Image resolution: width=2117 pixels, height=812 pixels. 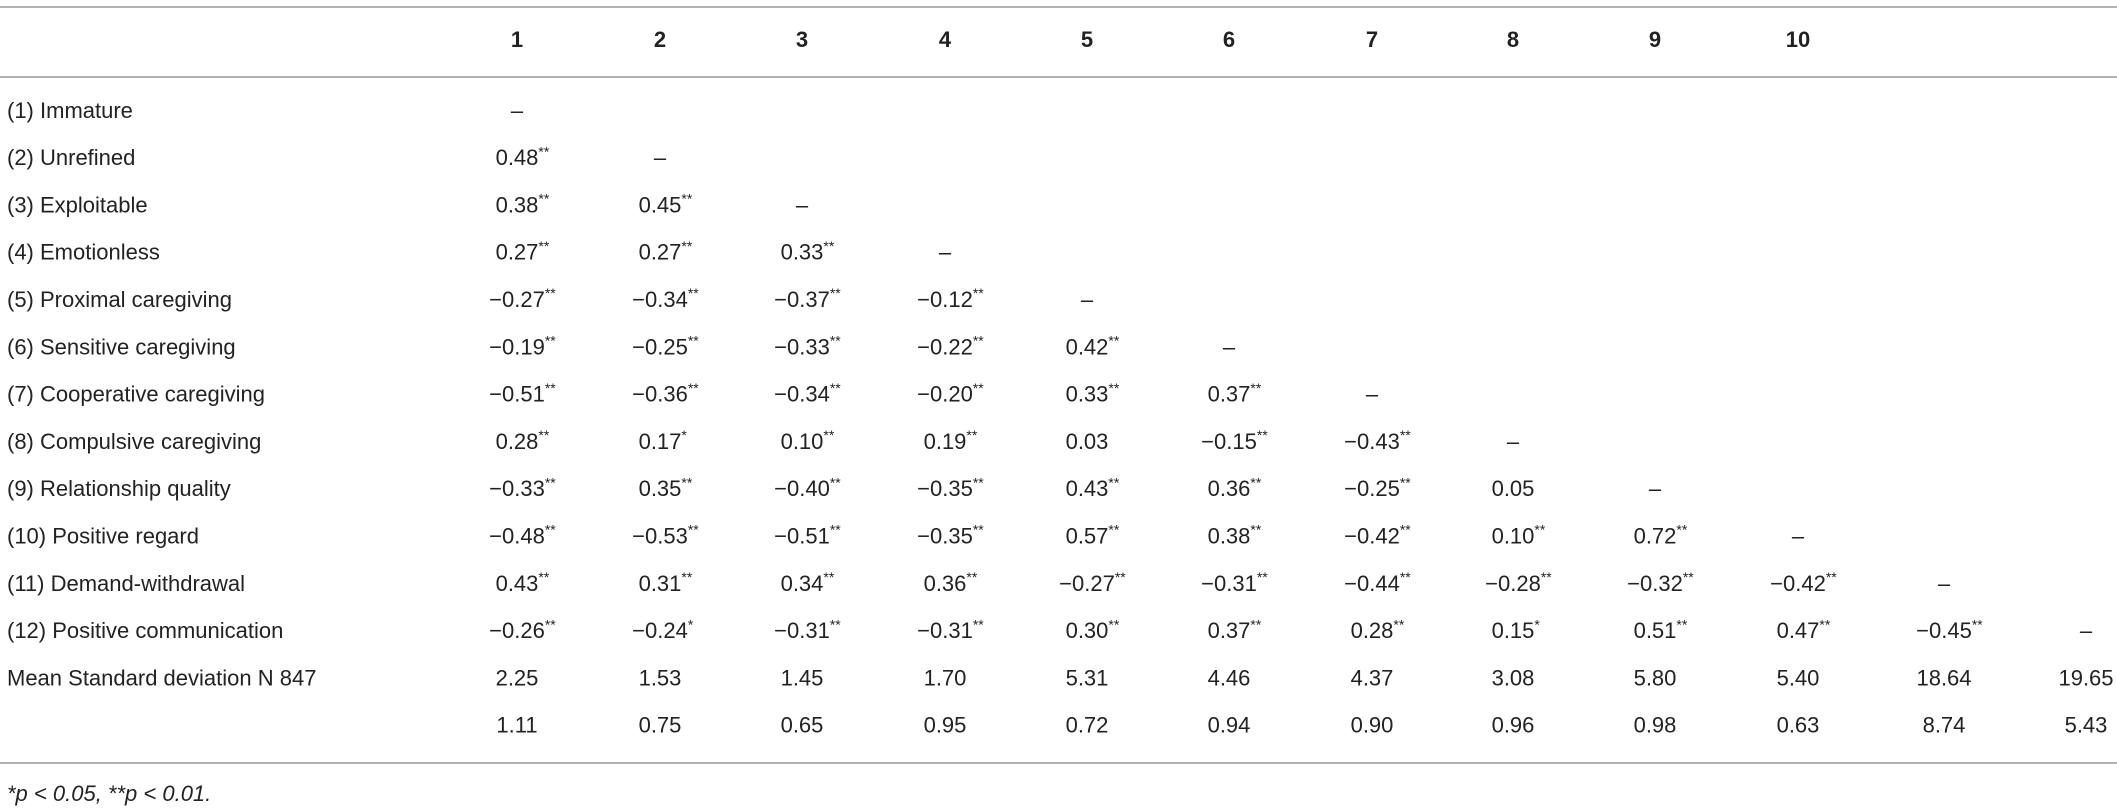 I want to click on row-label: (9) Relationship quality, so click(x=119, y=488).